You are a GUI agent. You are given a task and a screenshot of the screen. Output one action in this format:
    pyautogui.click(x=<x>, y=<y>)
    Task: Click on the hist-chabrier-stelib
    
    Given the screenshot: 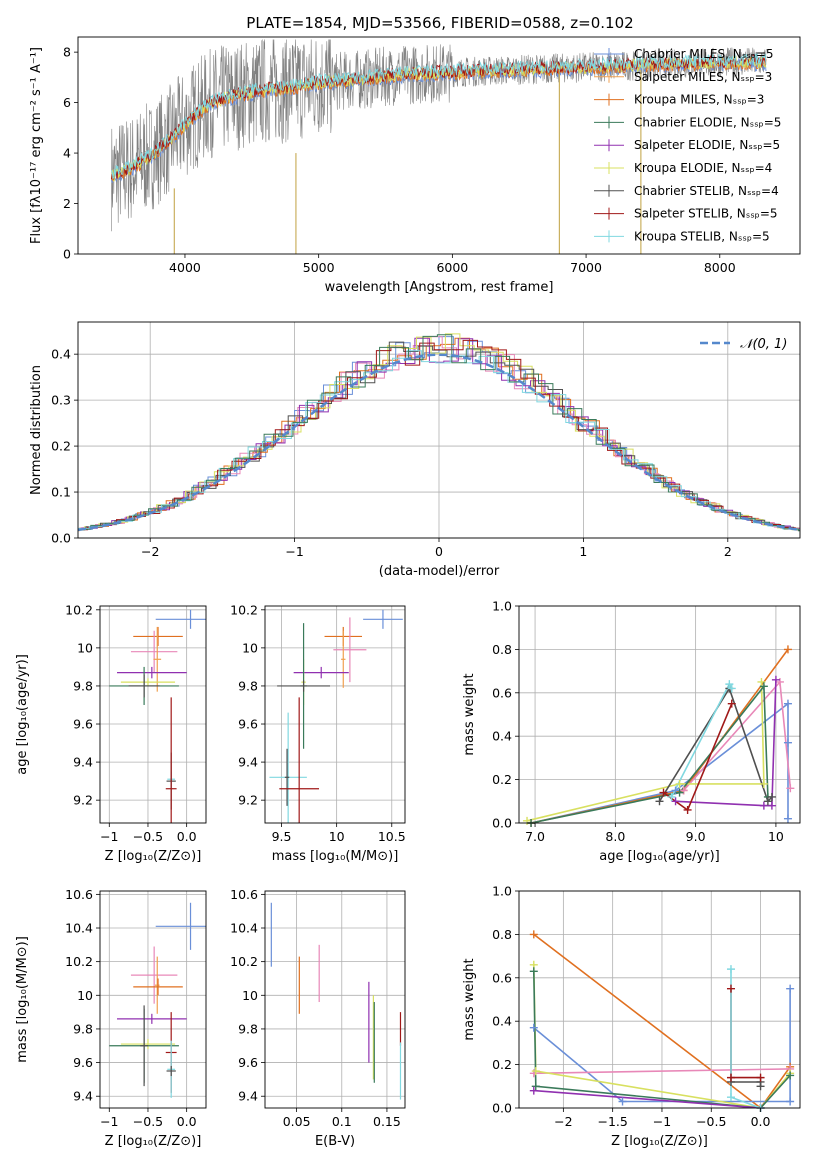 What is the action you would take?
    pyautogui.click(x=439, y=435)
    